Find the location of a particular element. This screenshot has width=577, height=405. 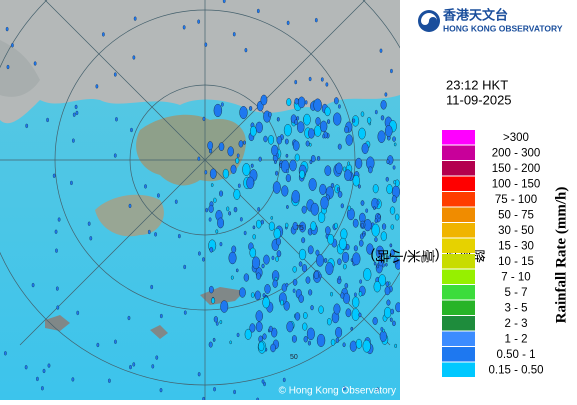

lantau is located at coordinates (129, 215).